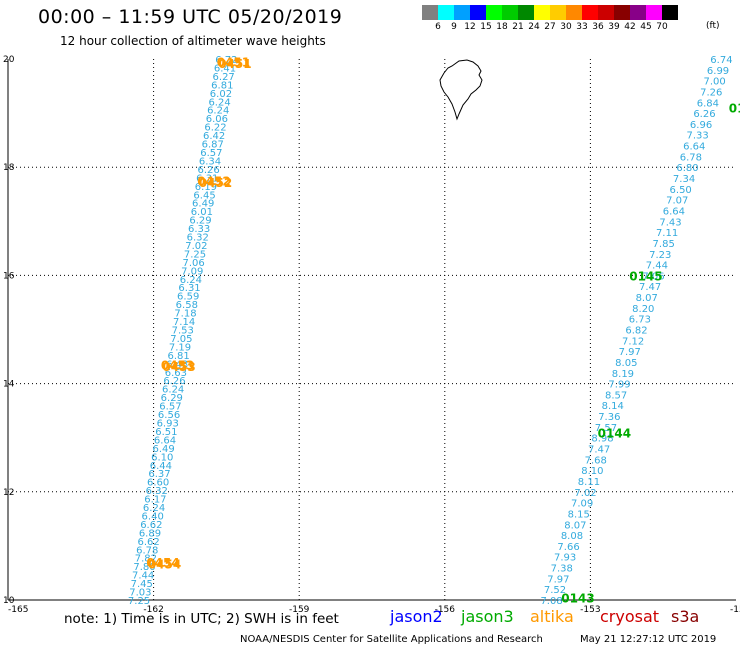 This screenshot has width=740, height=650. What do you see at coordinates (143, 576) in the screenshot?
I see `swh-value: 7.44` at bounding box center [143, 576].